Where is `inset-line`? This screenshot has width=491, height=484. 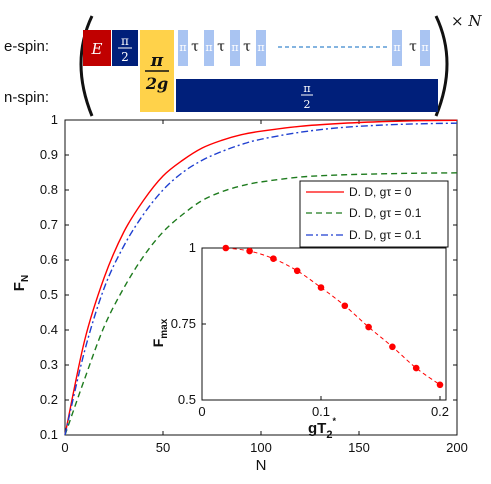
inset-line is located at coordinates (333, 316).